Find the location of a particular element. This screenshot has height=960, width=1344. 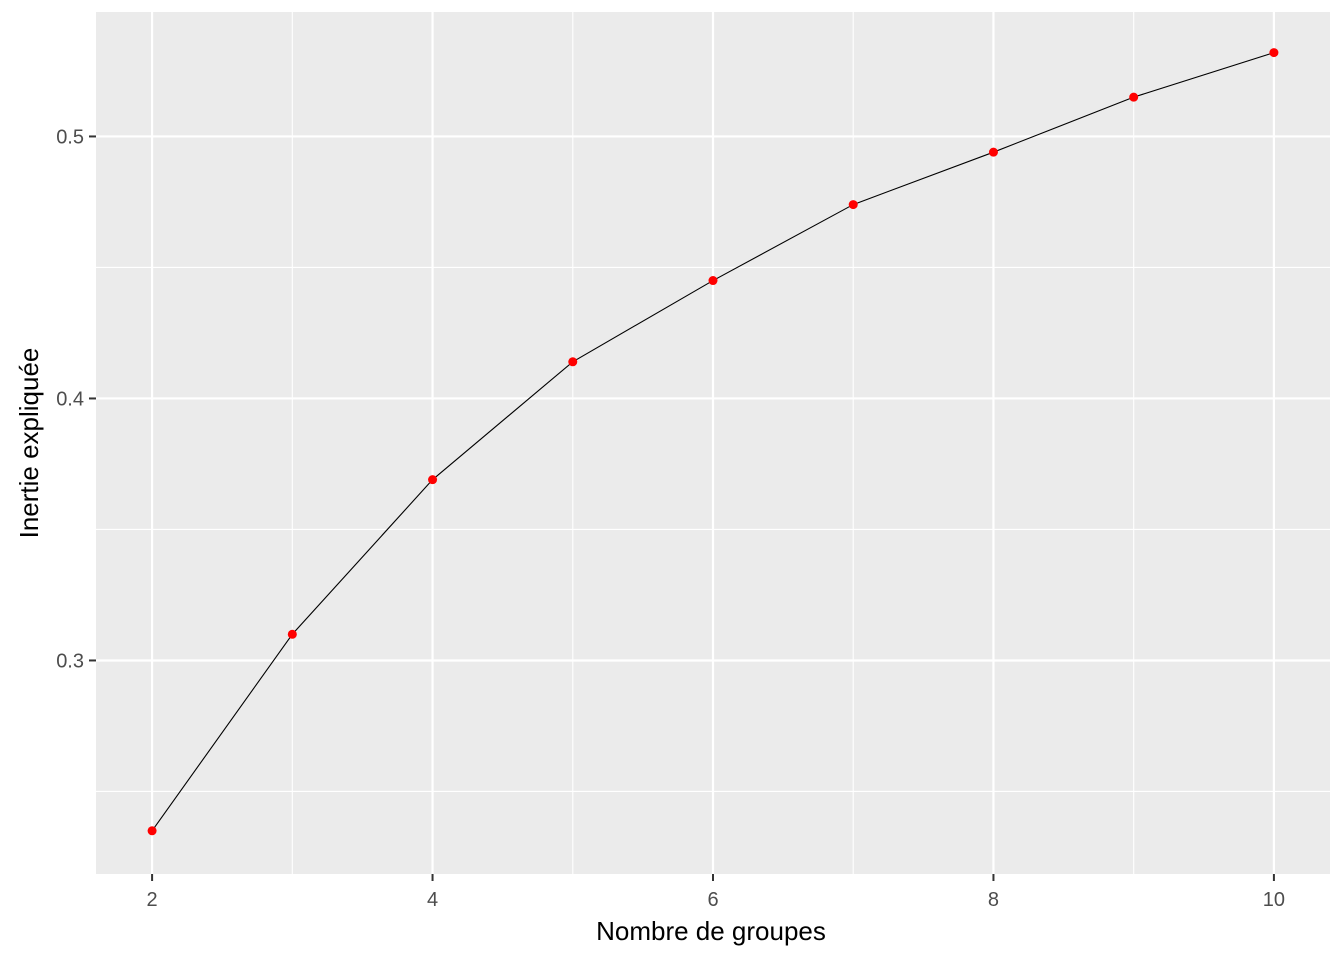

x-axis-ticks: 2 4 6 8 10 is located at coordinates (716, 892).